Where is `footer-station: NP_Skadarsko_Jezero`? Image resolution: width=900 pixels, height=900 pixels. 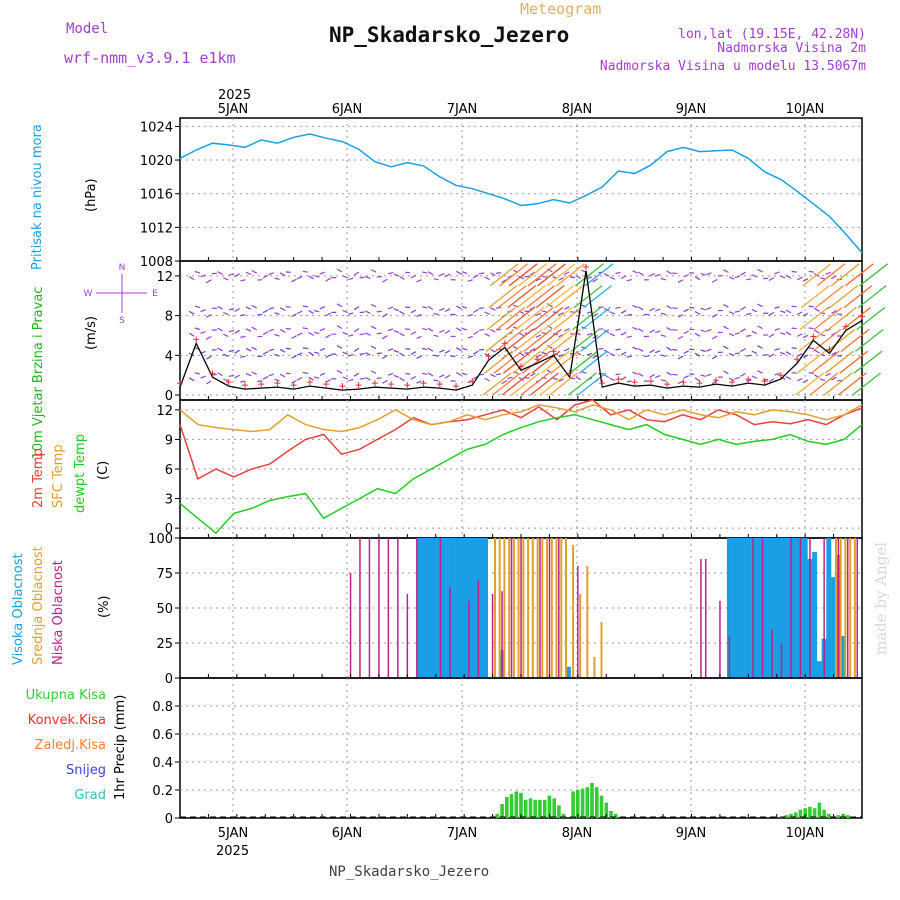 footer-station: NP_Skadarsko_Jezero is located at coordinates (409, 872).